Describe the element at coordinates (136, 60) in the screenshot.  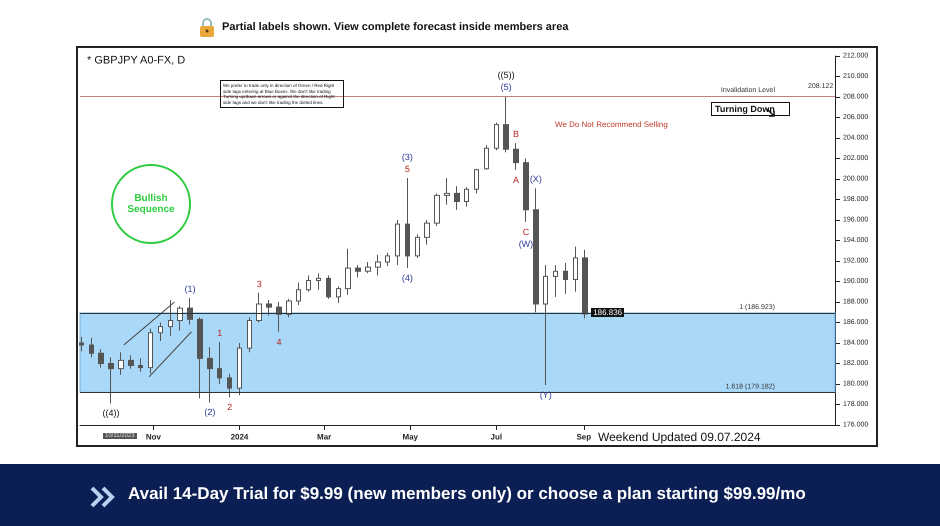
I see `chart-title: * GBPJPY A0-FX, D` at that location.